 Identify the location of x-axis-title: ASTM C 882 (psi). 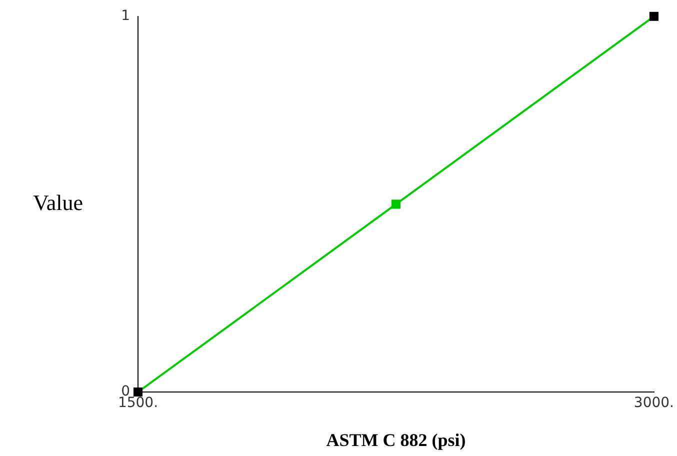
(396, 440).